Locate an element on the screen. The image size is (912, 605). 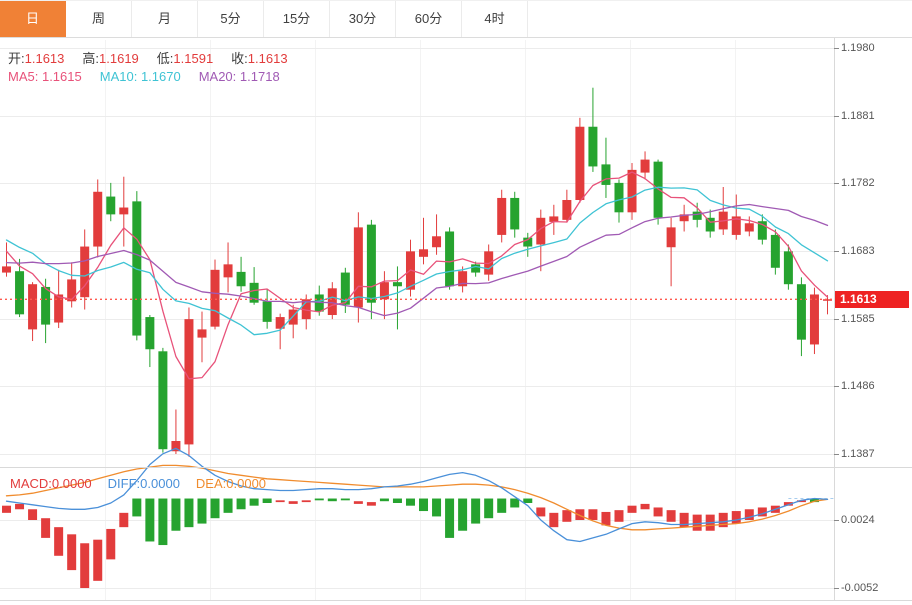
tab-周: 周 is located at coordinates (99, 19).